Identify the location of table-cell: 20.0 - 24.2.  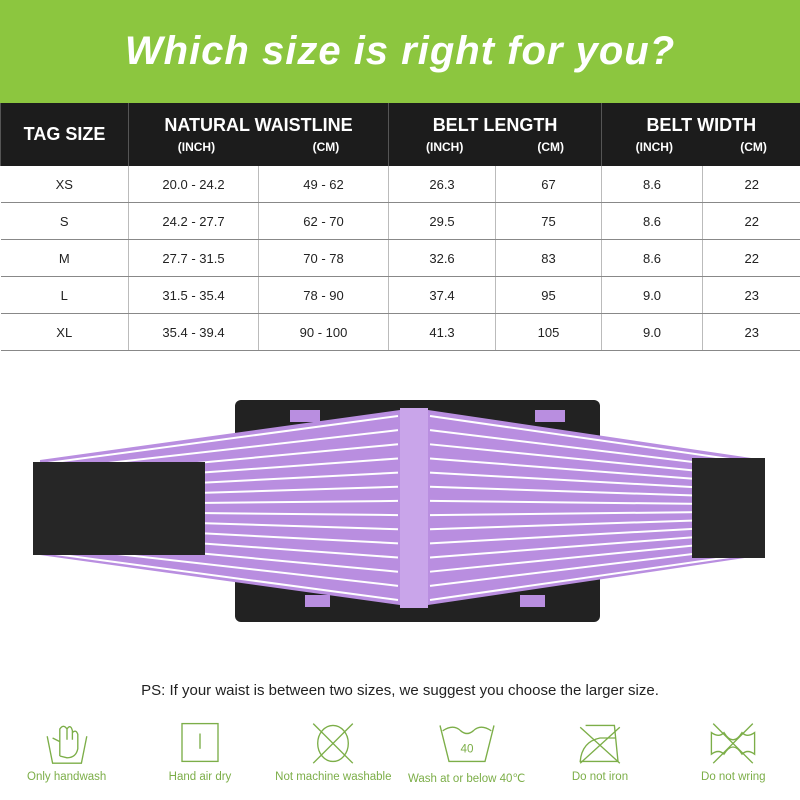
(193, 184).